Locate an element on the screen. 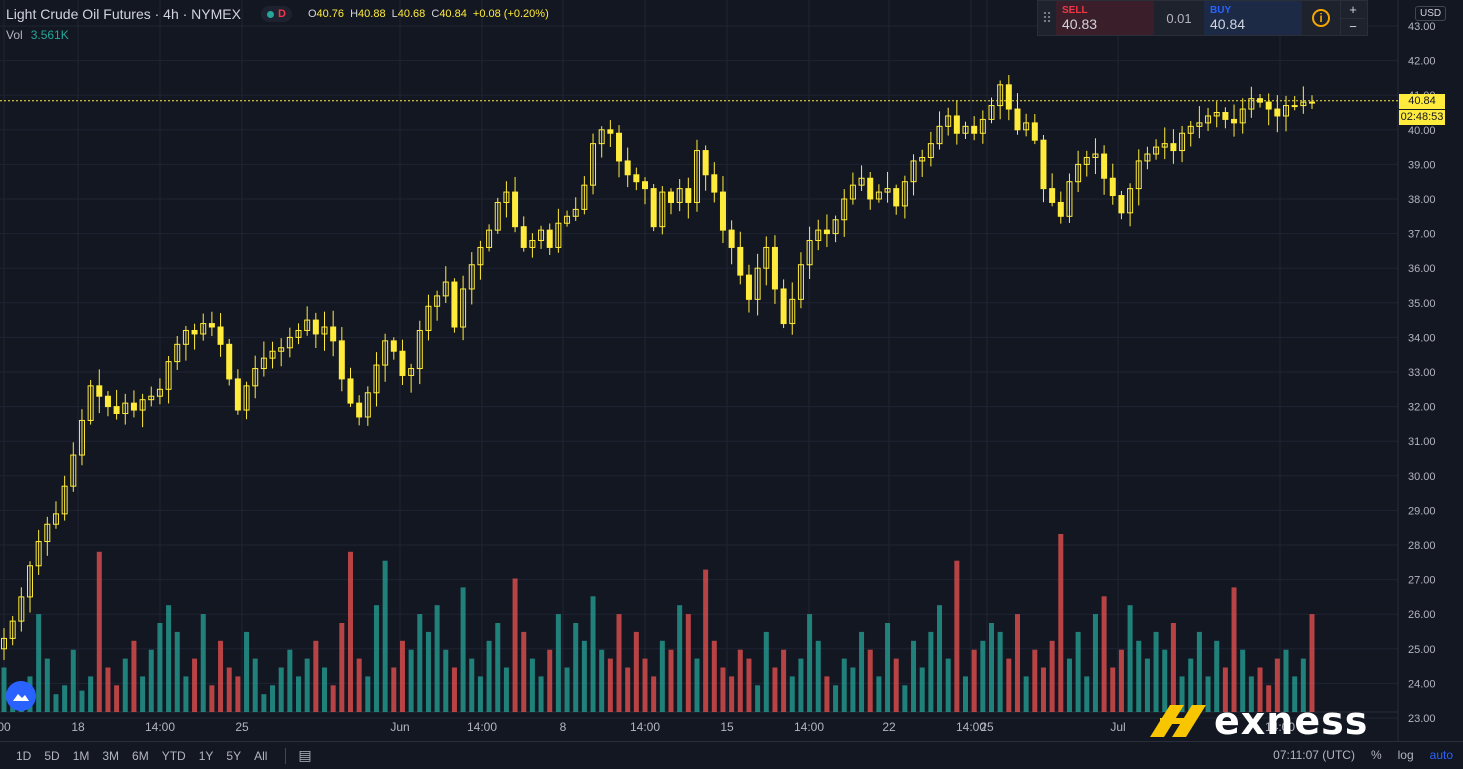 This screenshot has width=1463, height=769. log-button: log is located at coordinates (1405, 755).